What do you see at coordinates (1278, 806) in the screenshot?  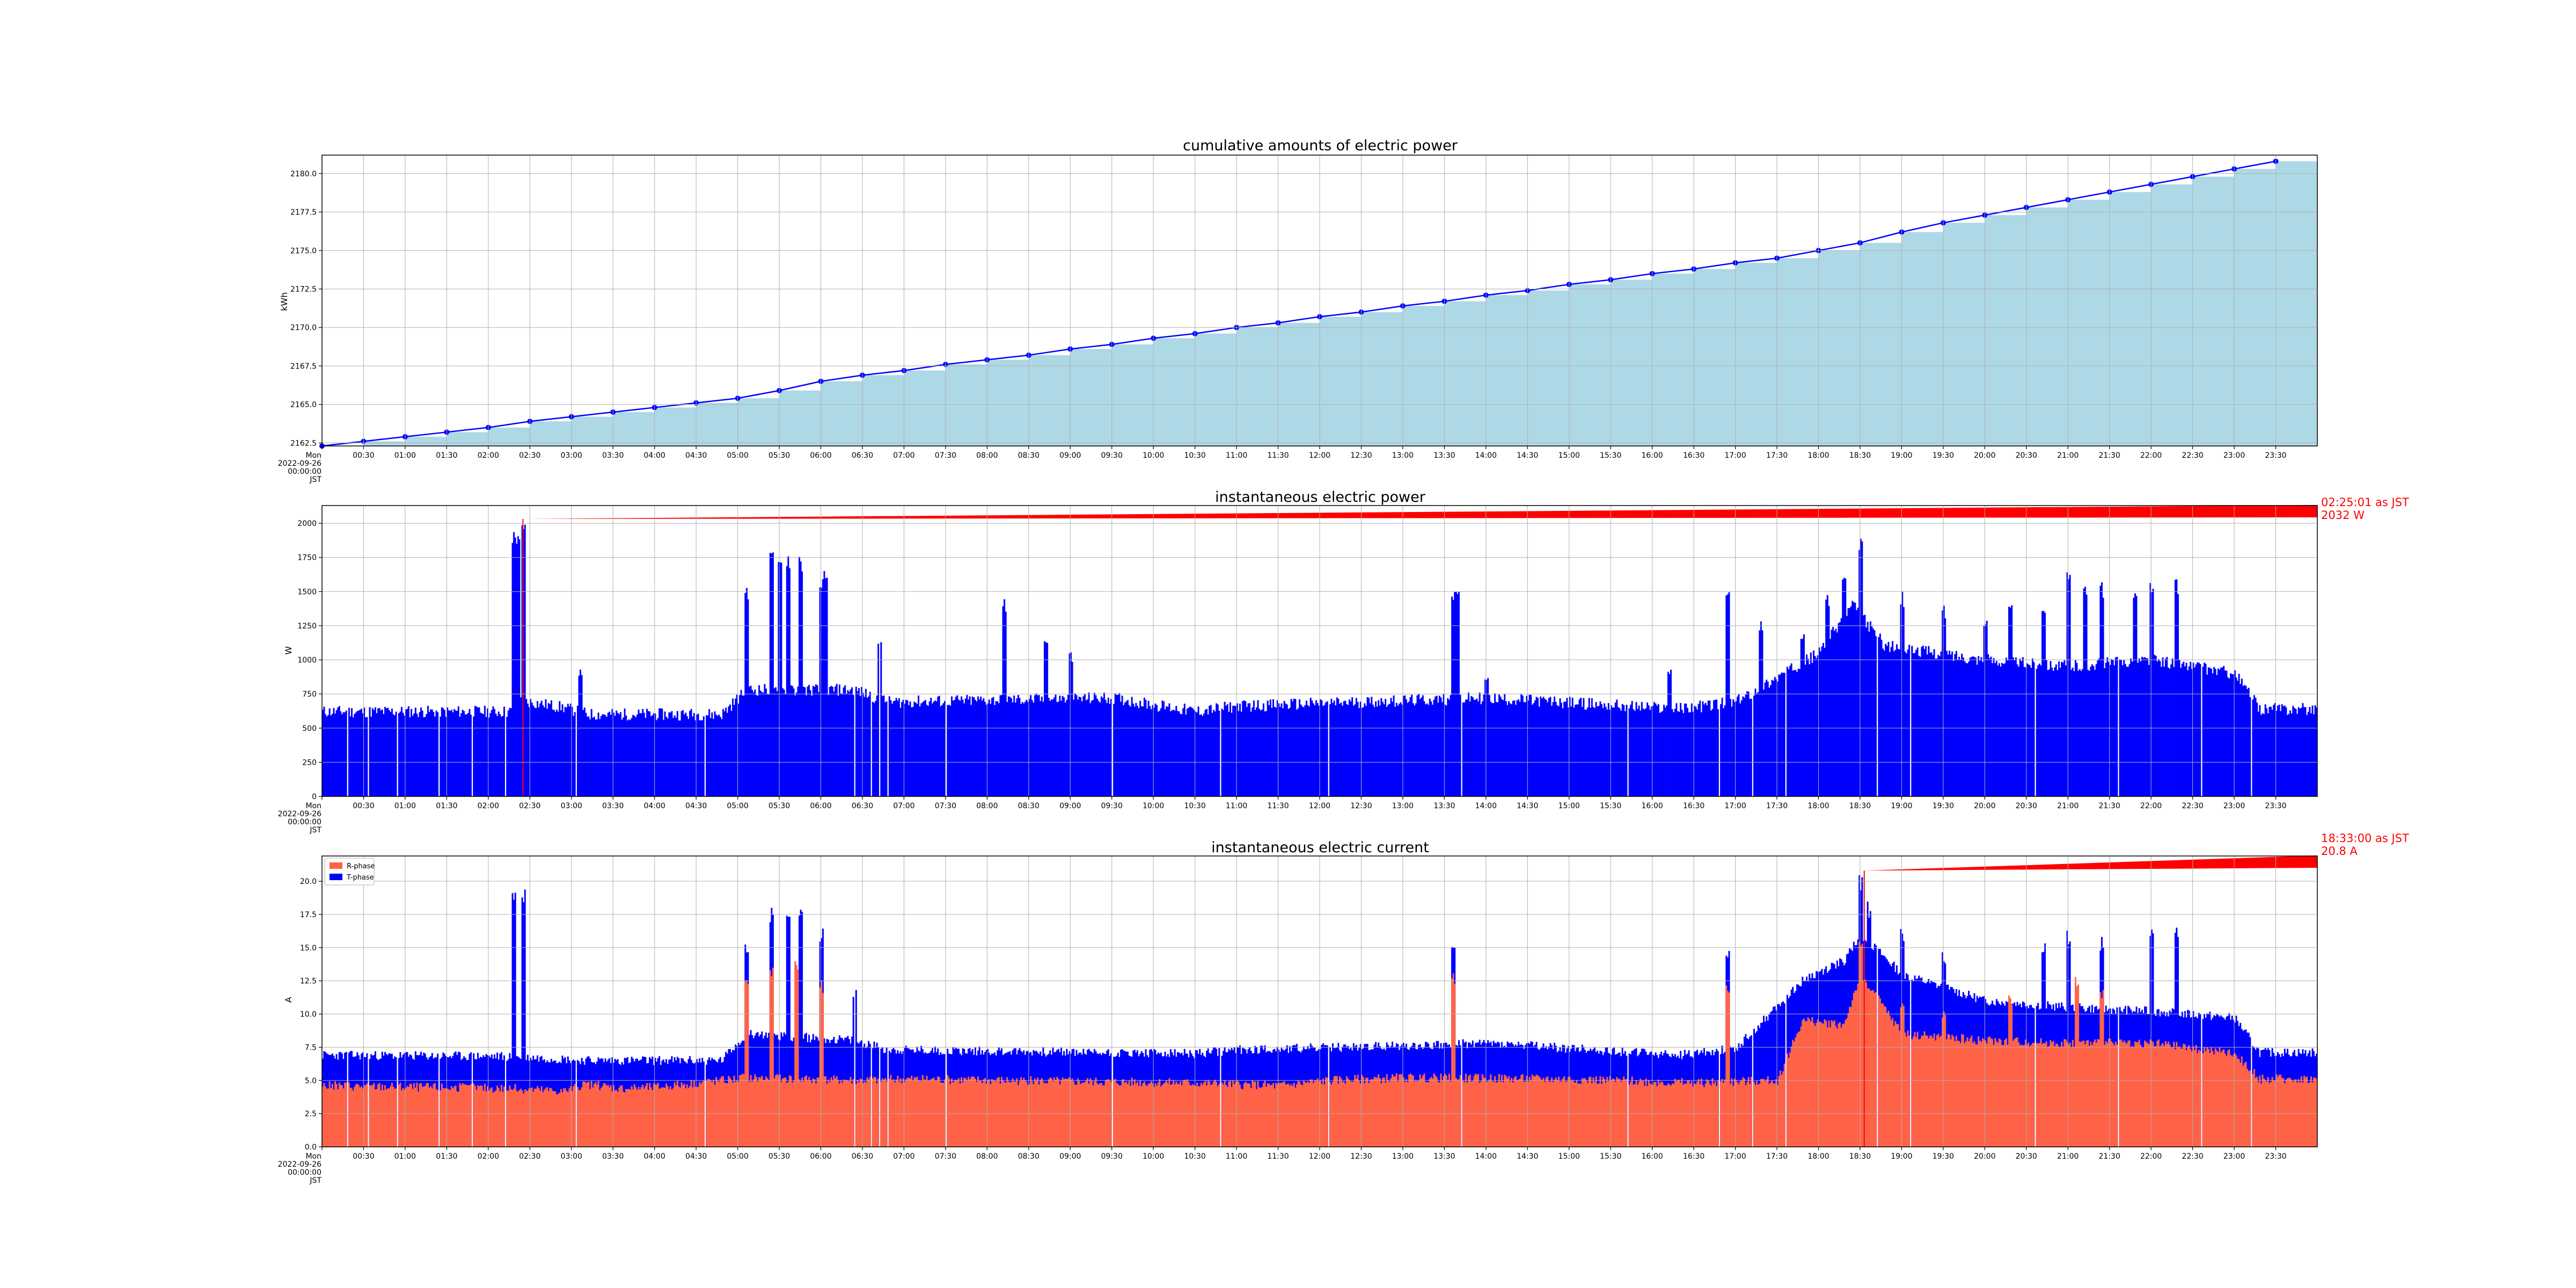 I see `x-tick-label: 11:30` at bounding box center [1278, 806].